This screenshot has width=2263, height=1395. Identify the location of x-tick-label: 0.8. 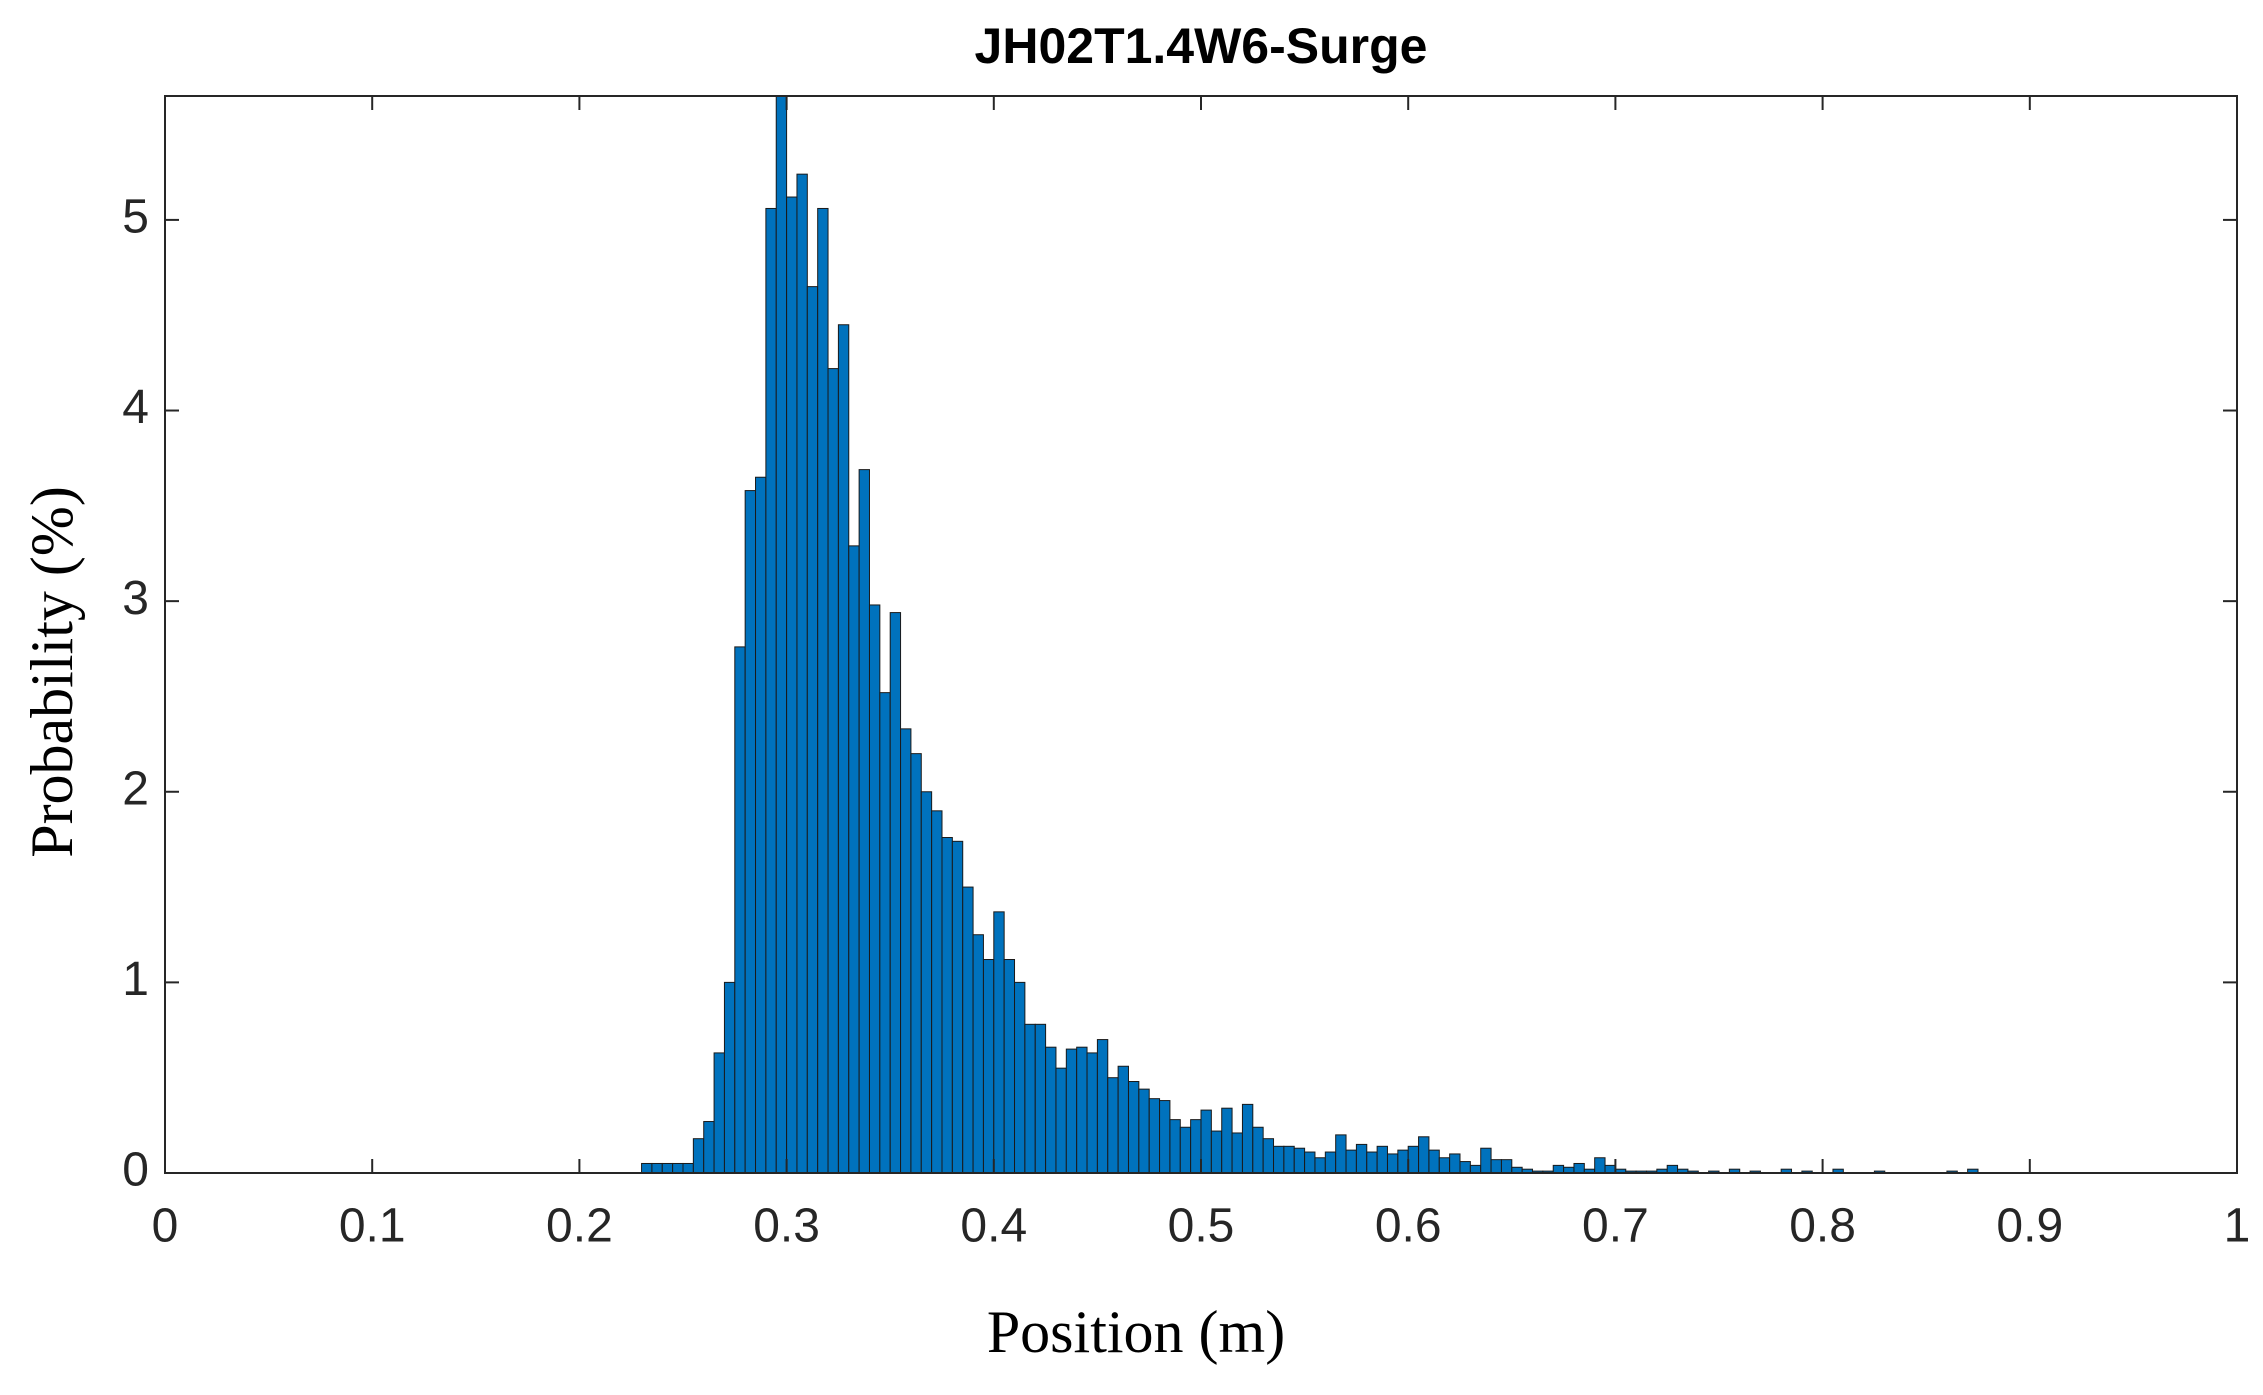
(1822, 1226).